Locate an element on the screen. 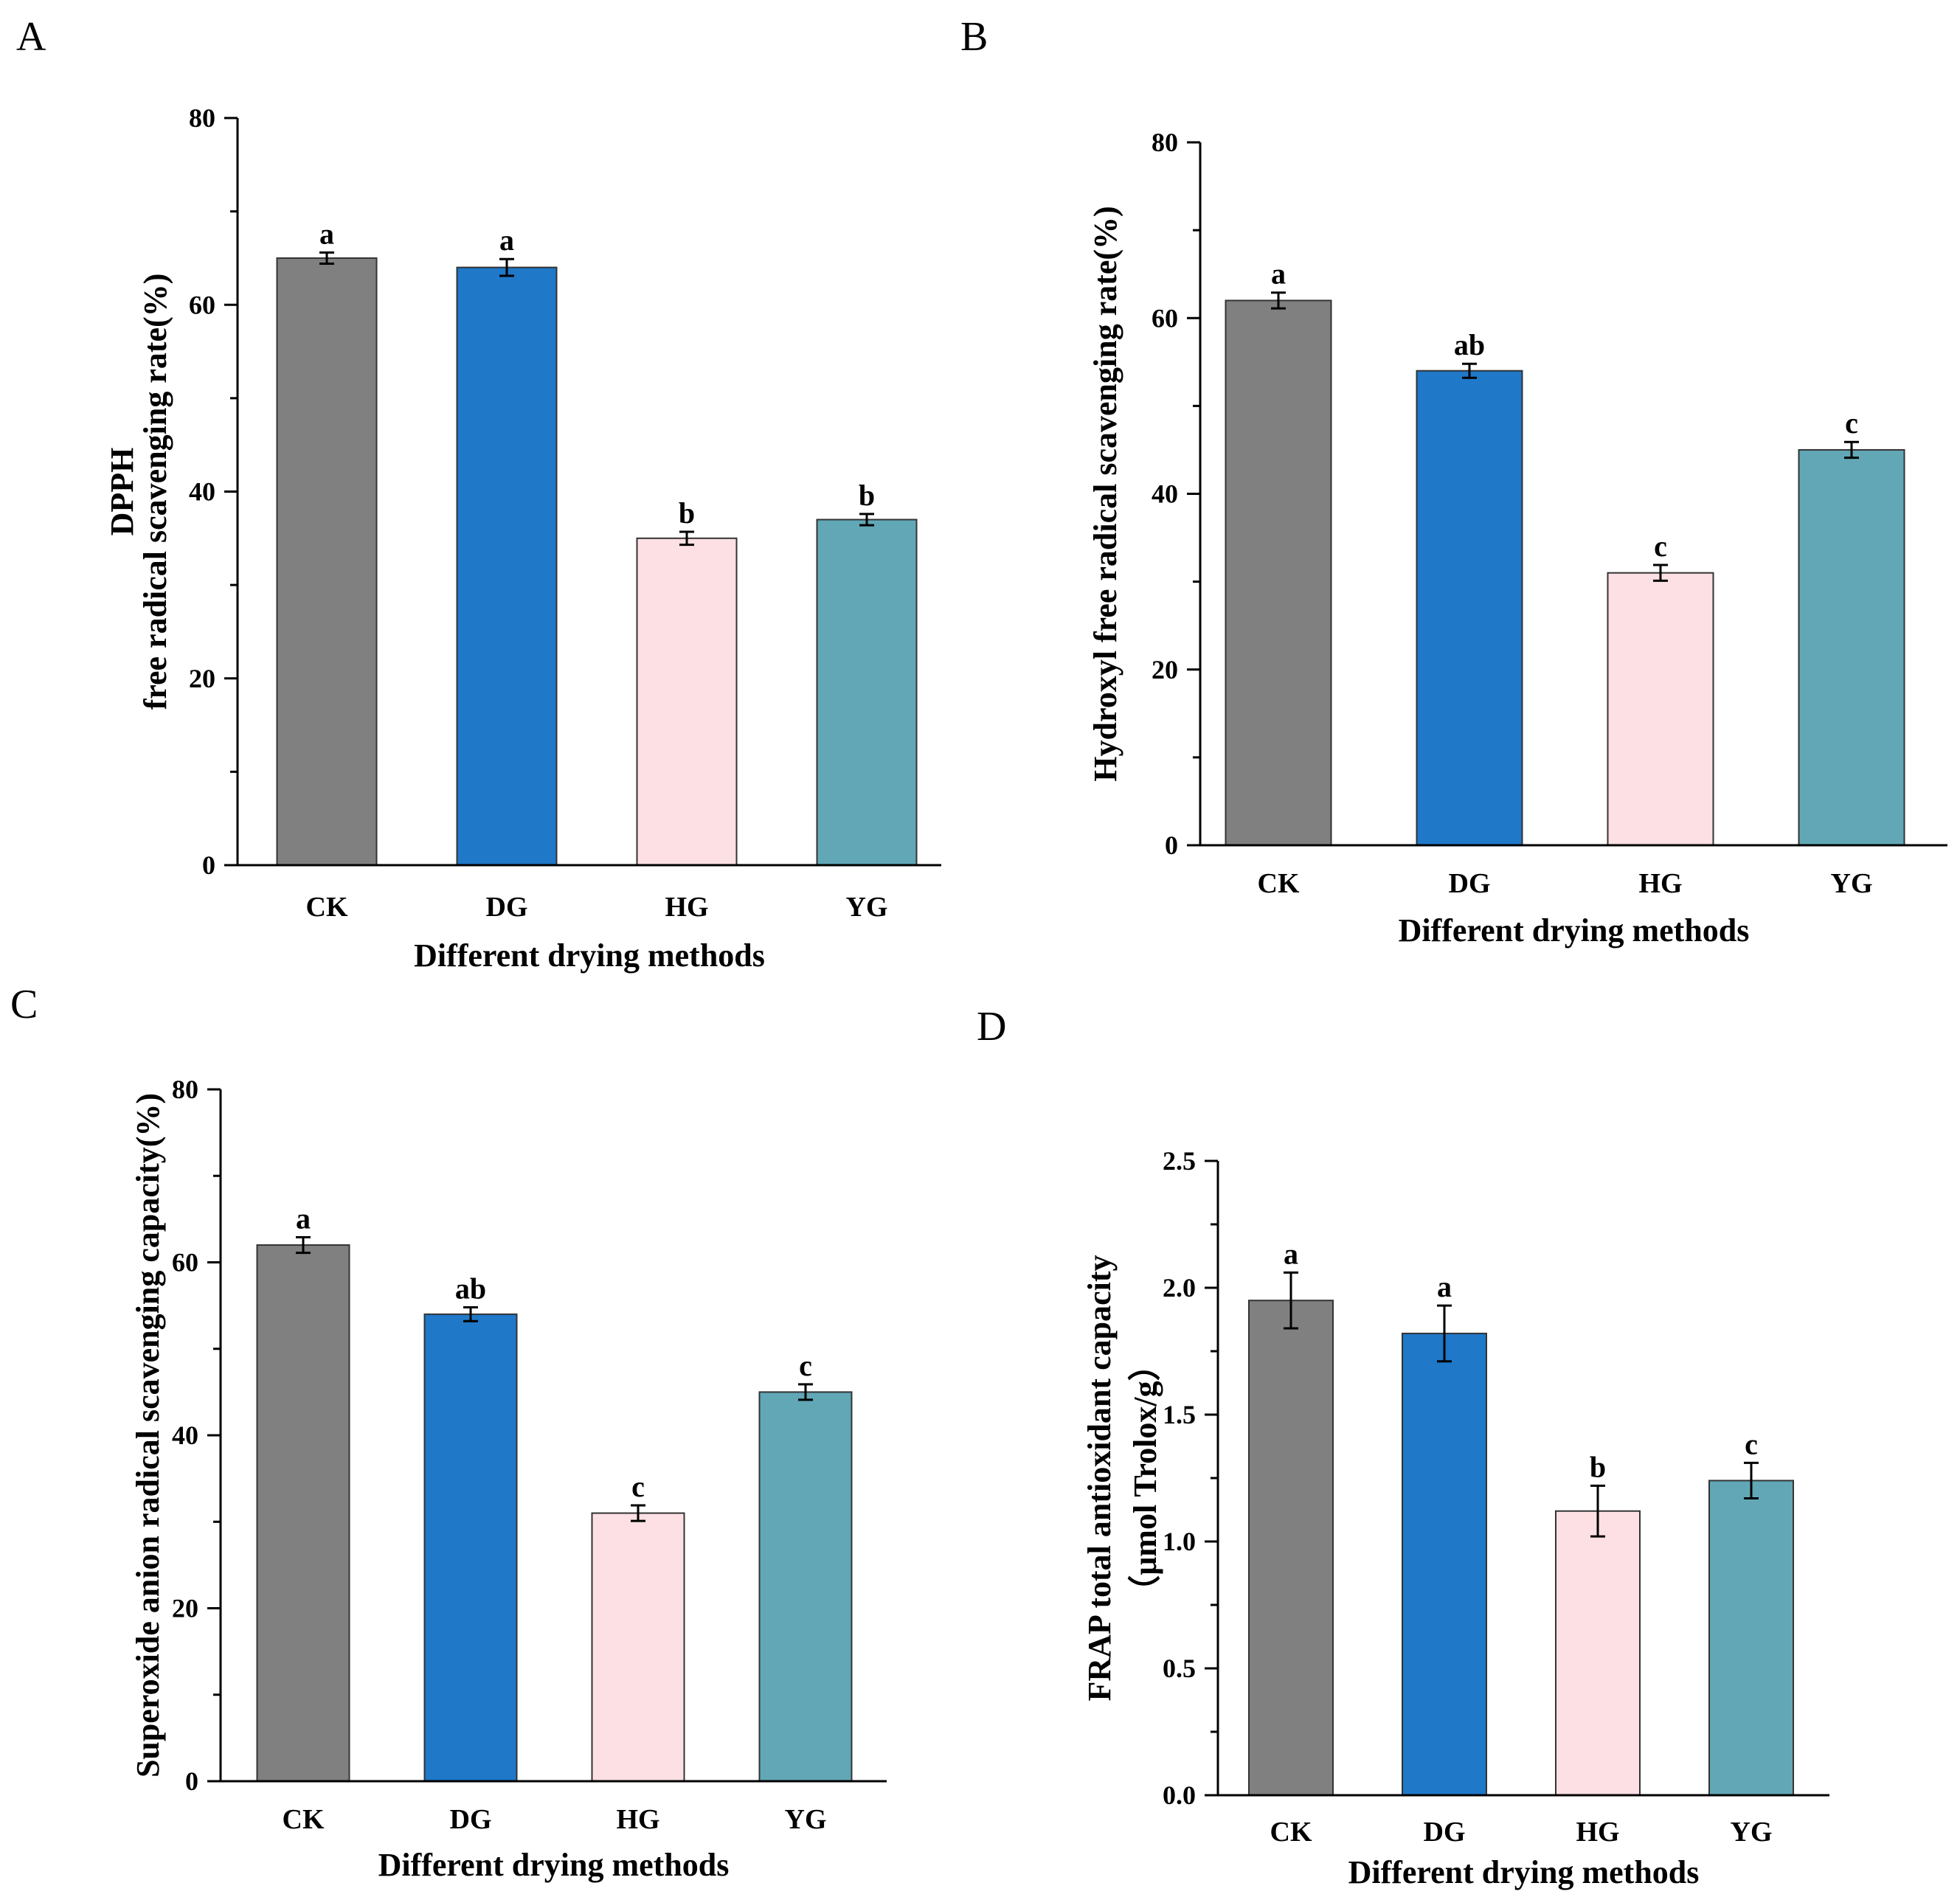 This screenshot has height=1897, width=1960. y-axis-title: free radical scavenging rate(%) is located at coordinates (155, 492).